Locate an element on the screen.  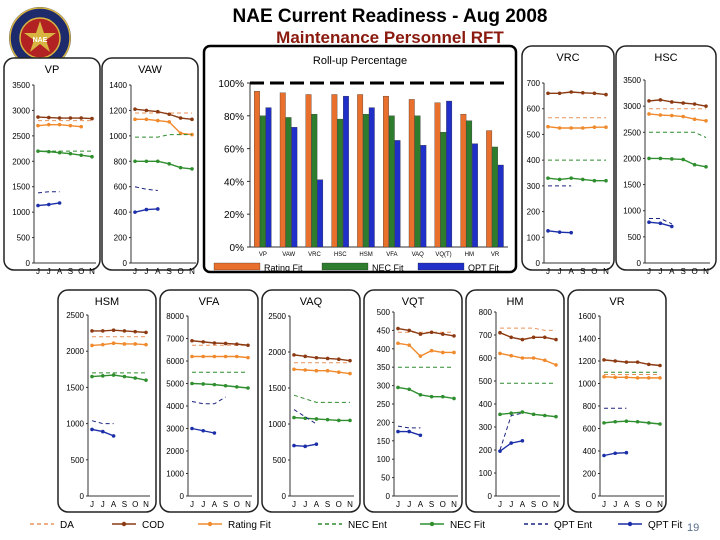
y-tick-label: 800 is located at coordinates (486, 312).